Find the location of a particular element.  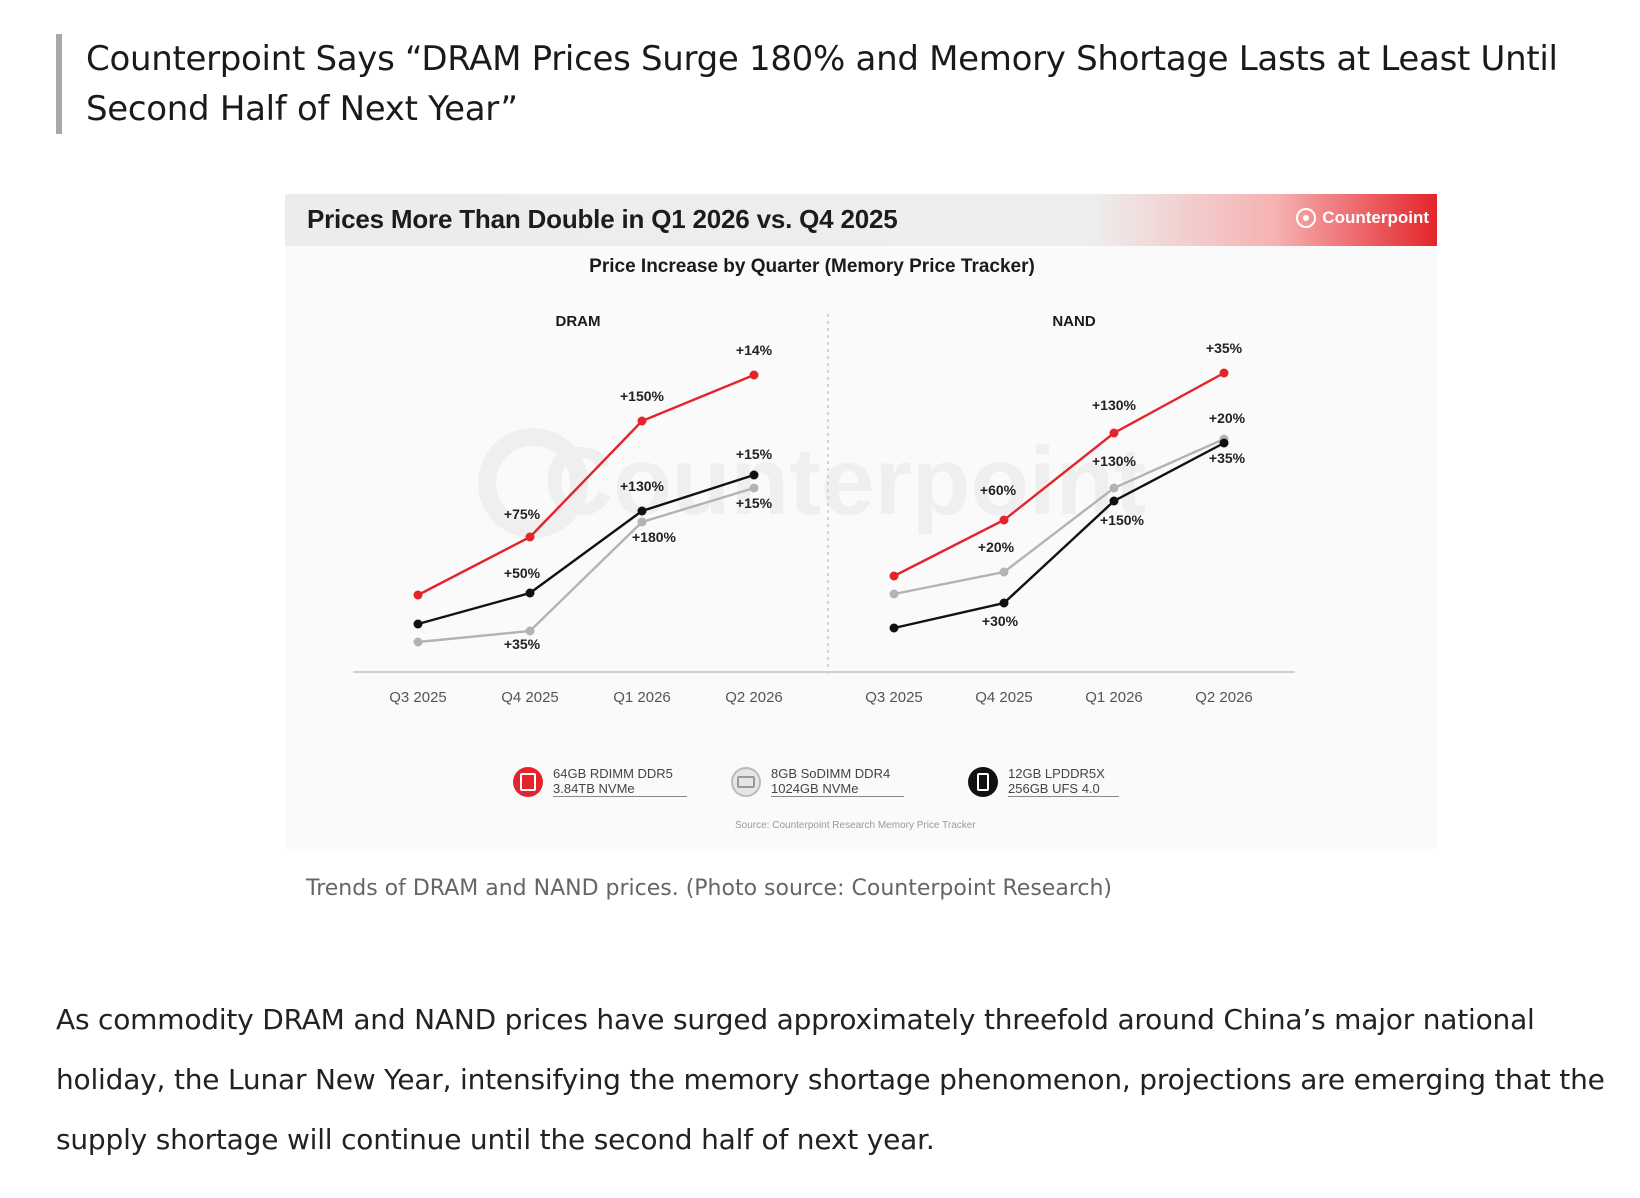

legend-label-line1: 8GB SoDIMM DDR4 is located at coordinates (831, 773).